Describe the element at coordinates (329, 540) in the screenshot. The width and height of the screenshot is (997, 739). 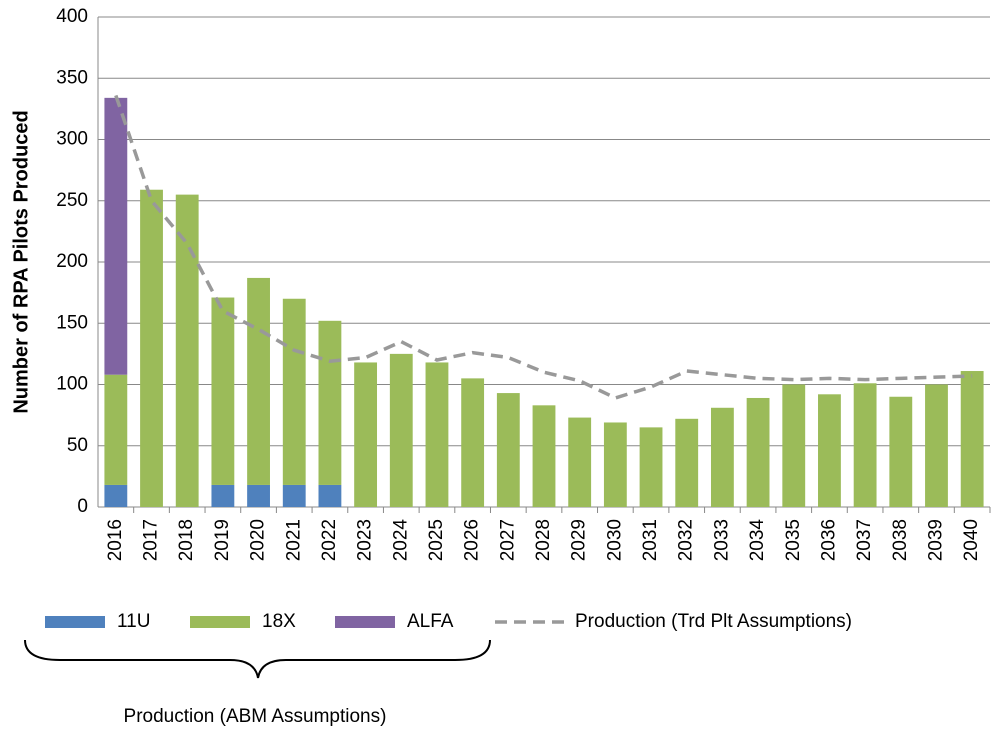
I see `x-tick-label: 2022` at that location.